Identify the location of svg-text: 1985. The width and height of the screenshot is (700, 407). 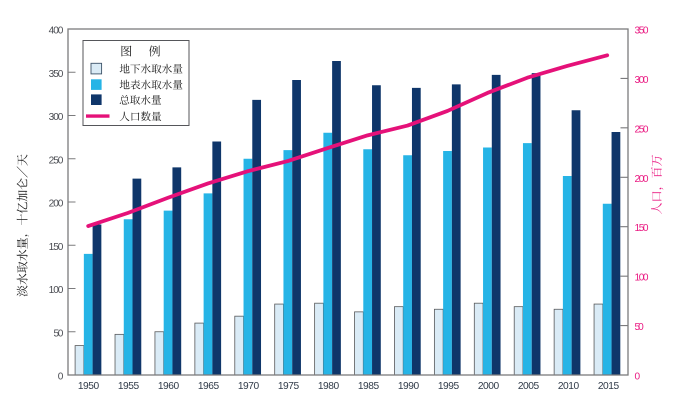
(369, 386).